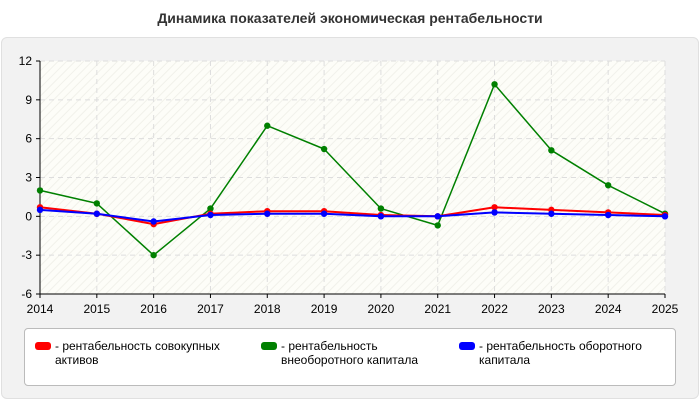  Describe the element at coordinates (26, 61) in the screenshot. I see `y-tick-label: 12` at that location.